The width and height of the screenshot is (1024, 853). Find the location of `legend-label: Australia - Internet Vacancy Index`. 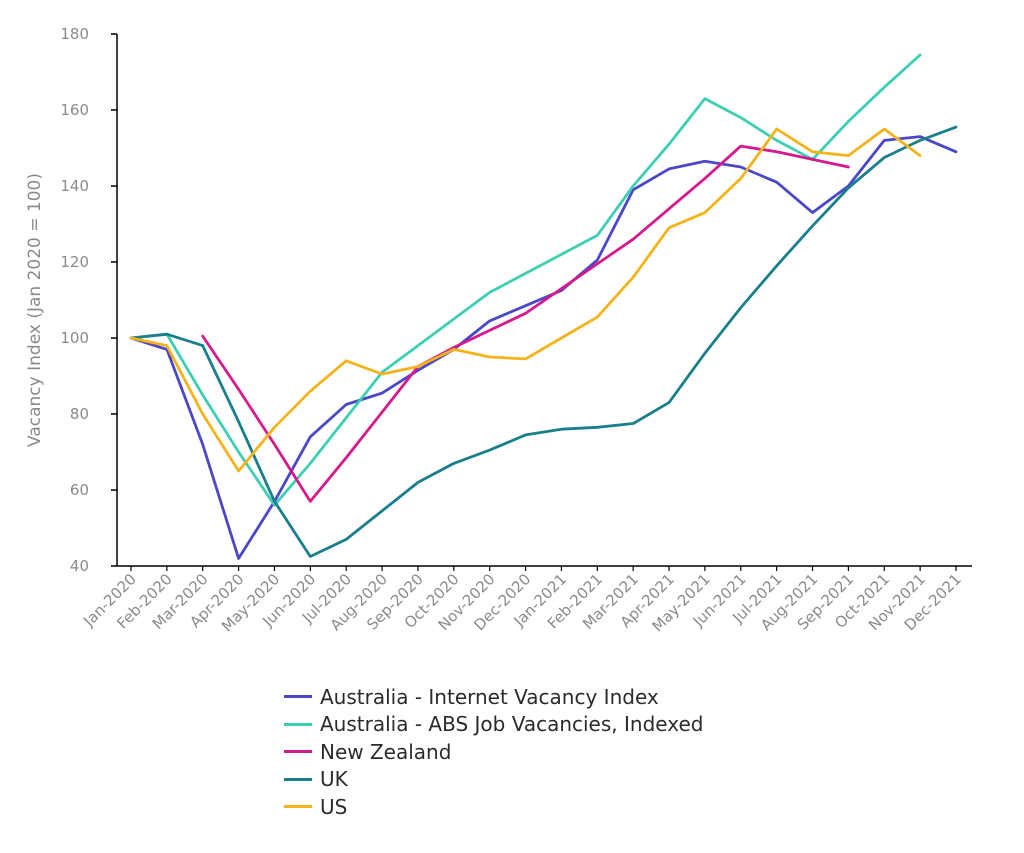

legend-label: Australia - Internet Vacancy Index is located at coordinates (489, 696).